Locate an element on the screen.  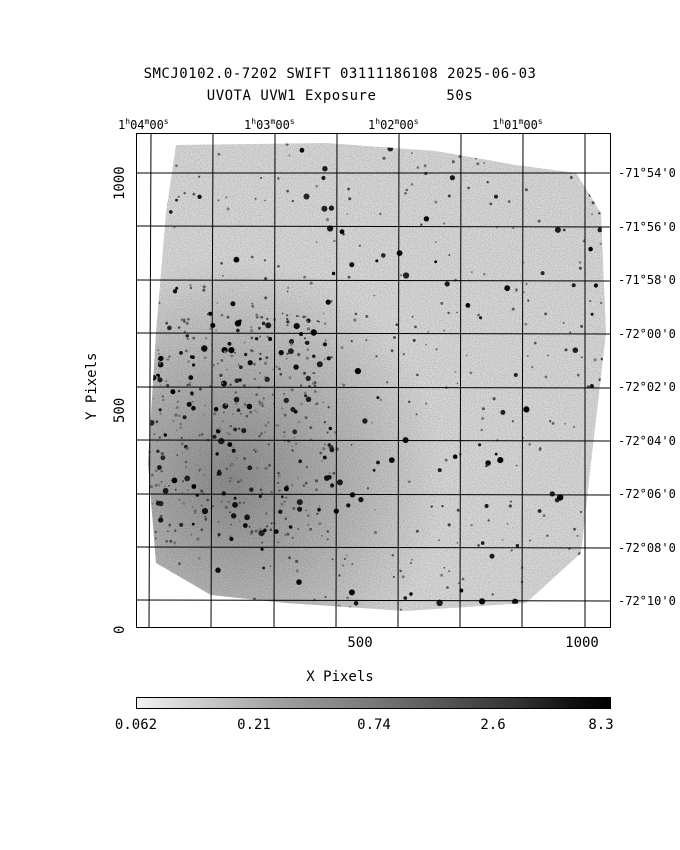
y-axis-label: Y Pixels is located at coordinates (92, 386).